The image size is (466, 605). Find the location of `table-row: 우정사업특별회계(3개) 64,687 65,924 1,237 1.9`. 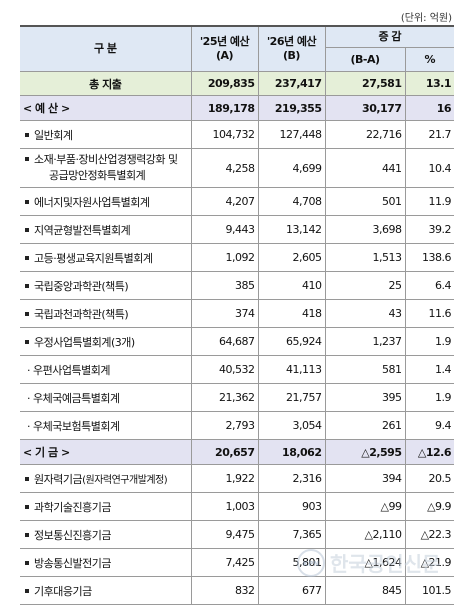

table-row: 우정사업특별회계(3개) 64,687 65,924 1,237 1.9 is located at coordinates (237, 341).